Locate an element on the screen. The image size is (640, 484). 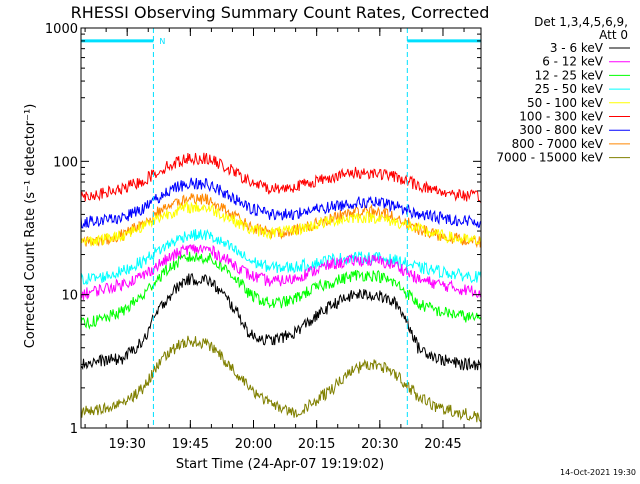
y-axis-label-text: Corrected Count Rate (s⁻¹ detector⁻¹) is located at coordinates (30, 226).